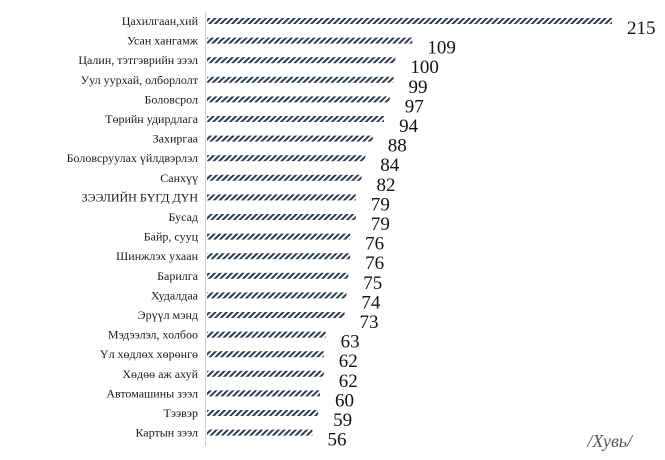 Image resolution: width=665 pixels, height=460 pixels. I want to click on category-label: ЗЭЭЛИЙН БҮГД ДҮН, so click(140, 197).